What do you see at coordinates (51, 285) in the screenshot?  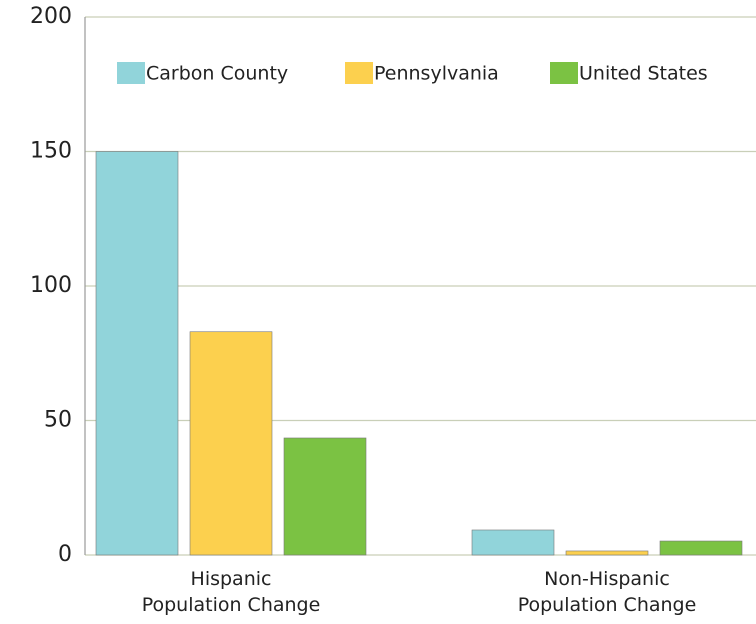 I see `y-tick-label: 100` at bounding box center [51, 285].